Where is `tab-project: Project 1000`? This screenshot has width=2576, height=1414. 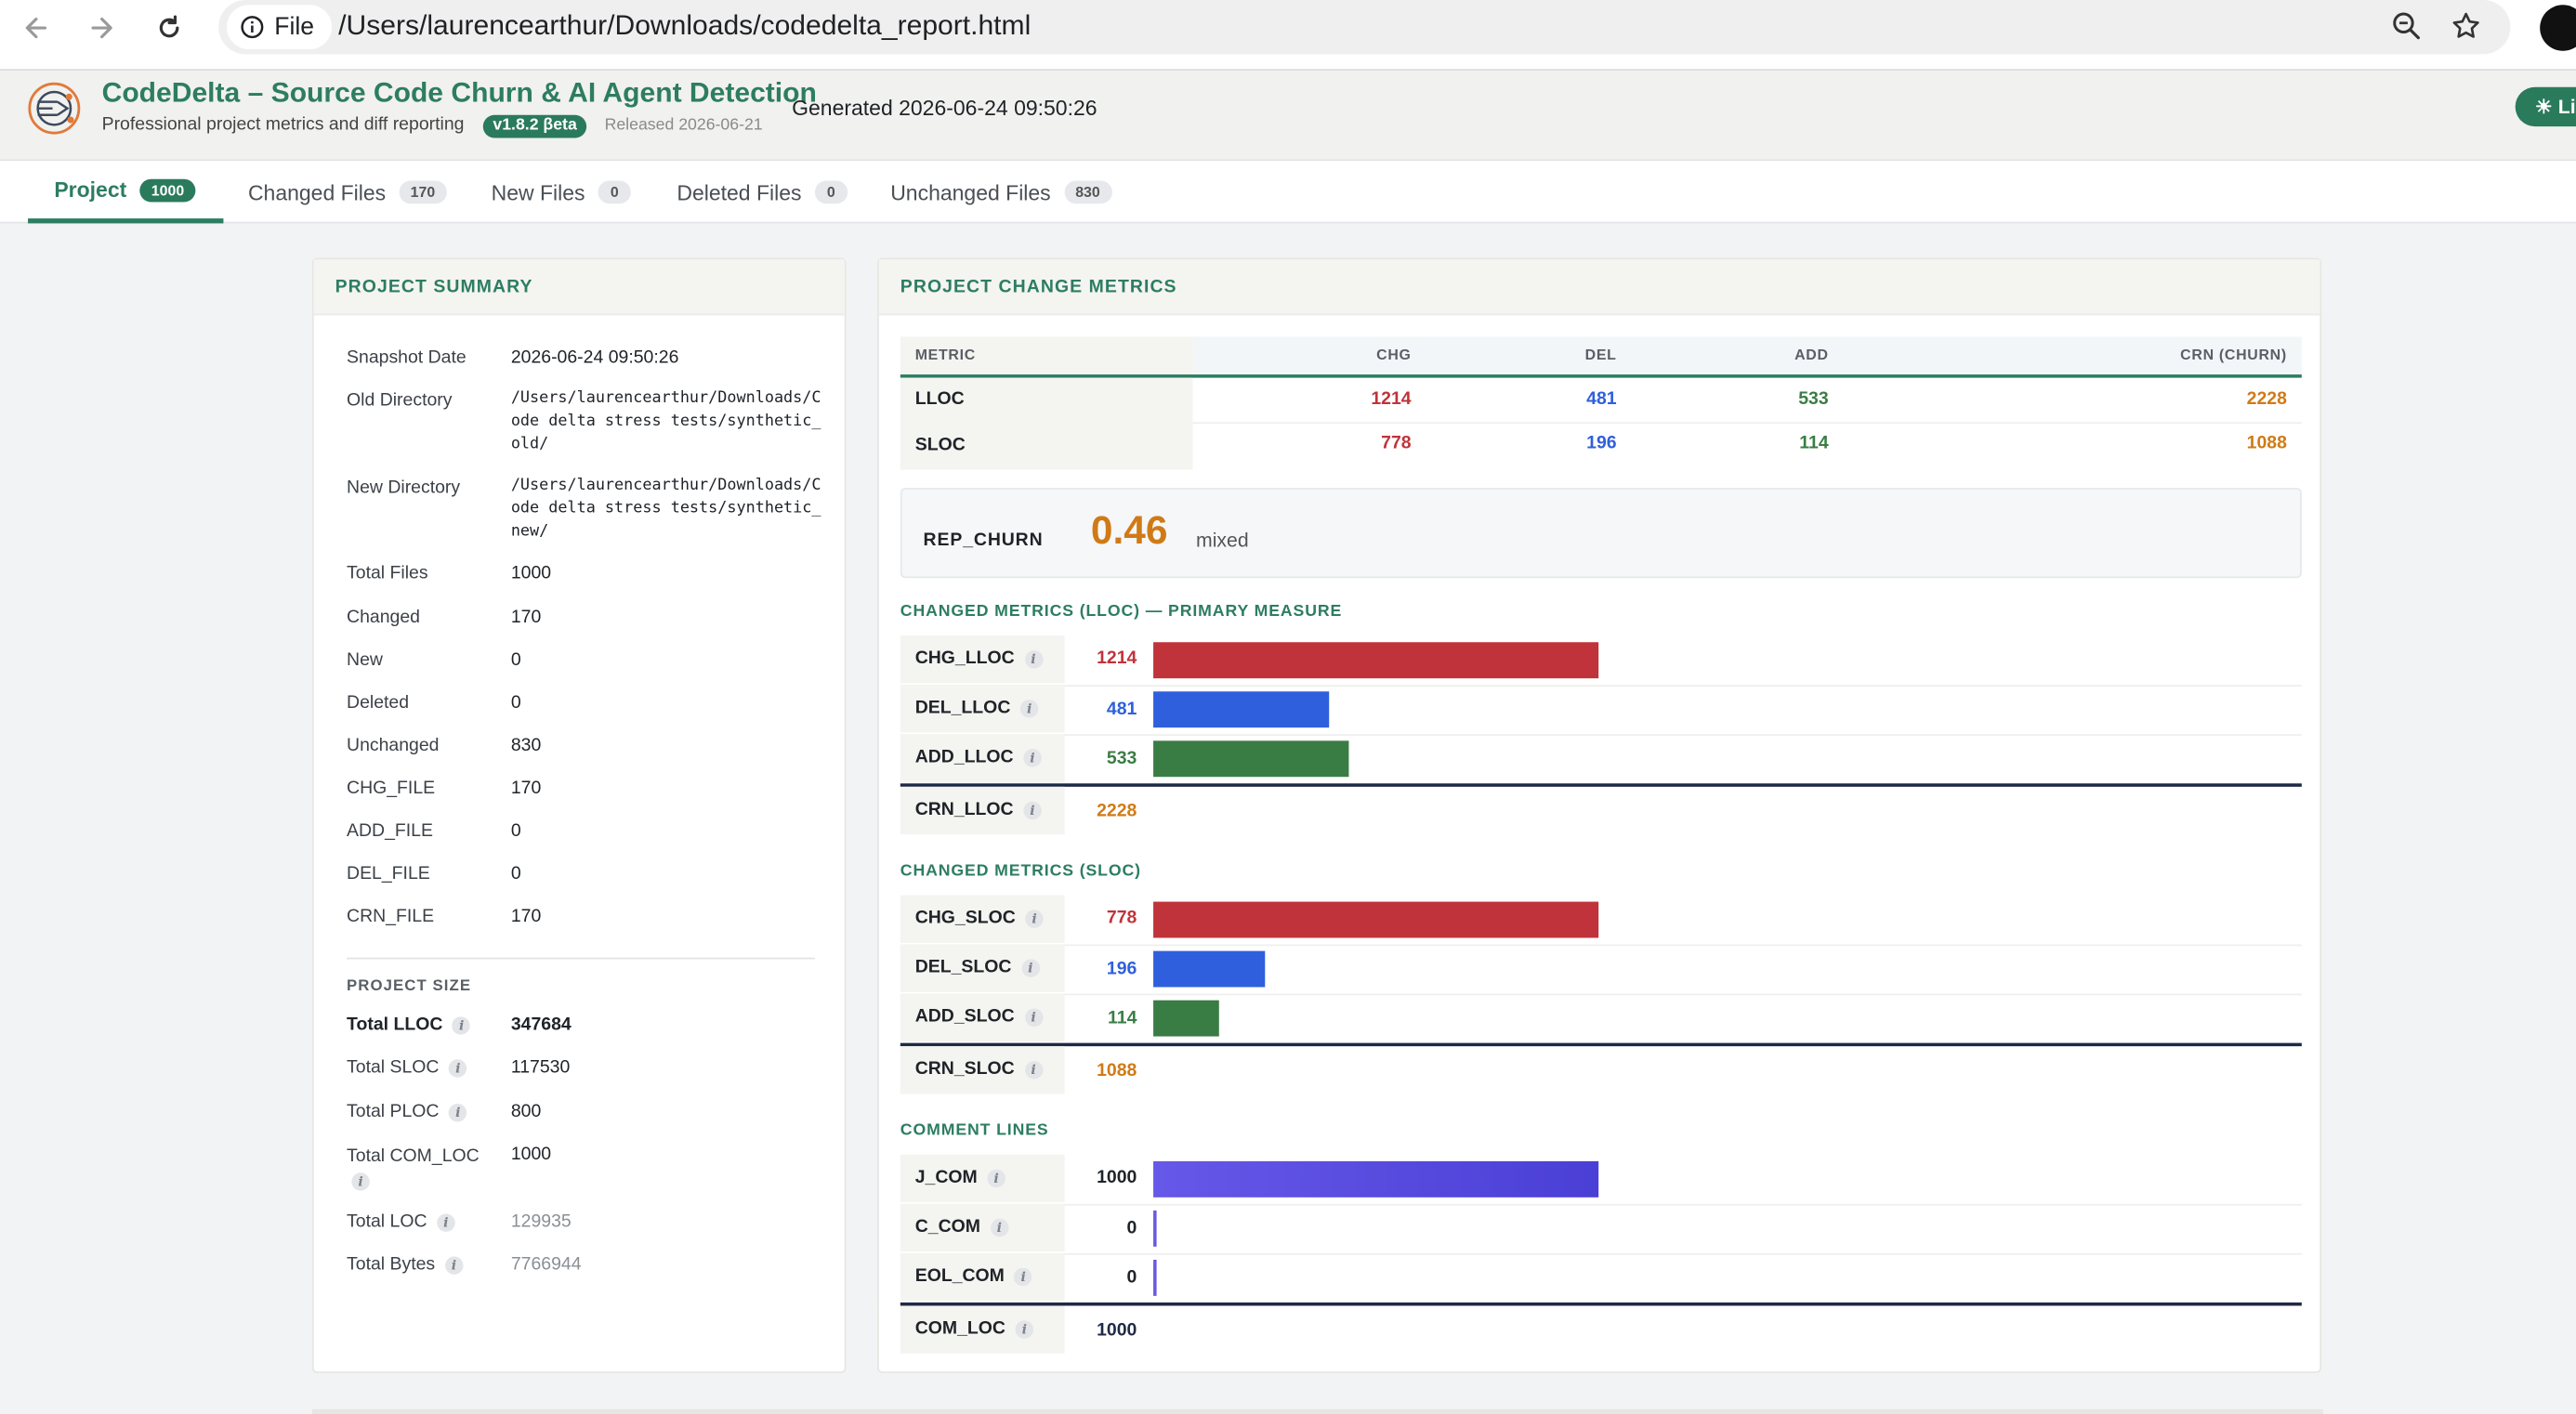
tab-project: Project 1000 is located at coordinates (126, 192).